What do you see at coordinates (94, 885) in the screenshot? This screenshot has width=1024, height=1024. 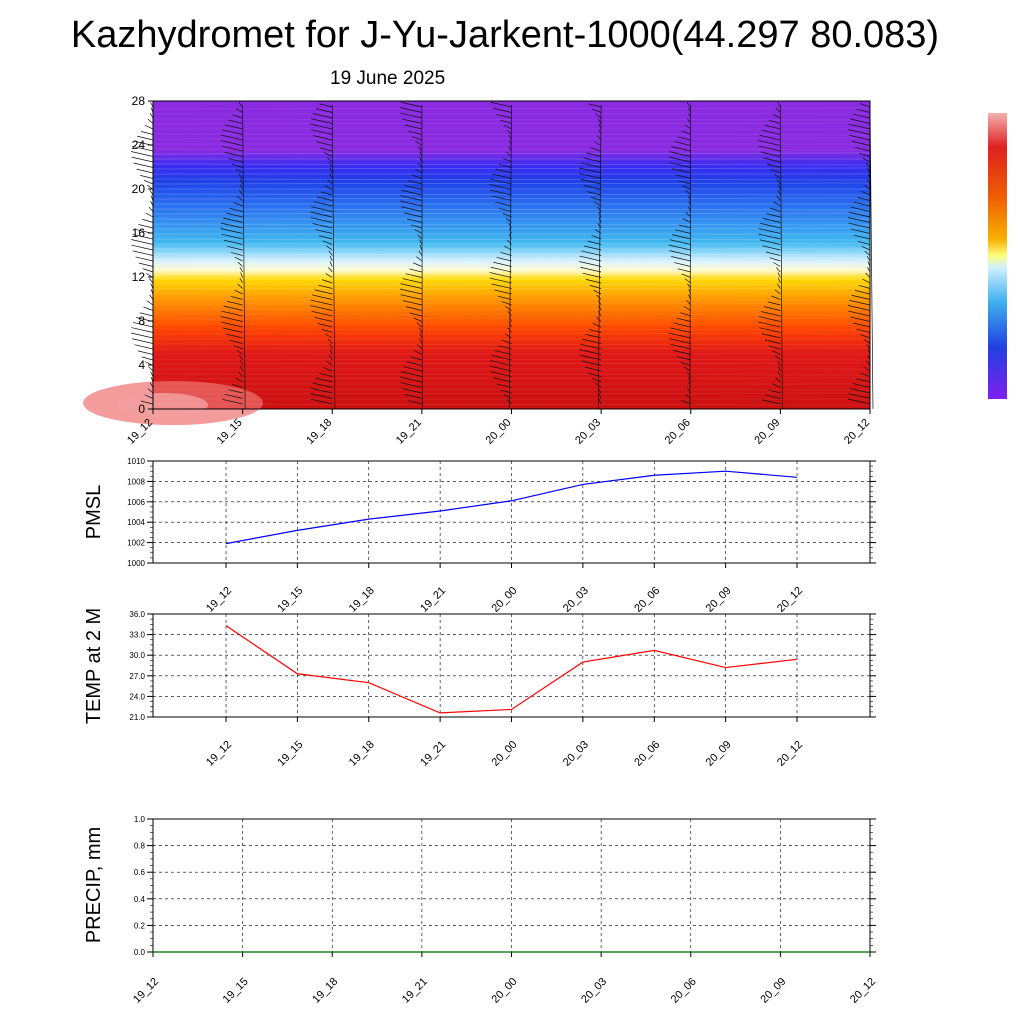 I see `y-axis-label: PRECIP, mm` at bounding box center [94, 885].